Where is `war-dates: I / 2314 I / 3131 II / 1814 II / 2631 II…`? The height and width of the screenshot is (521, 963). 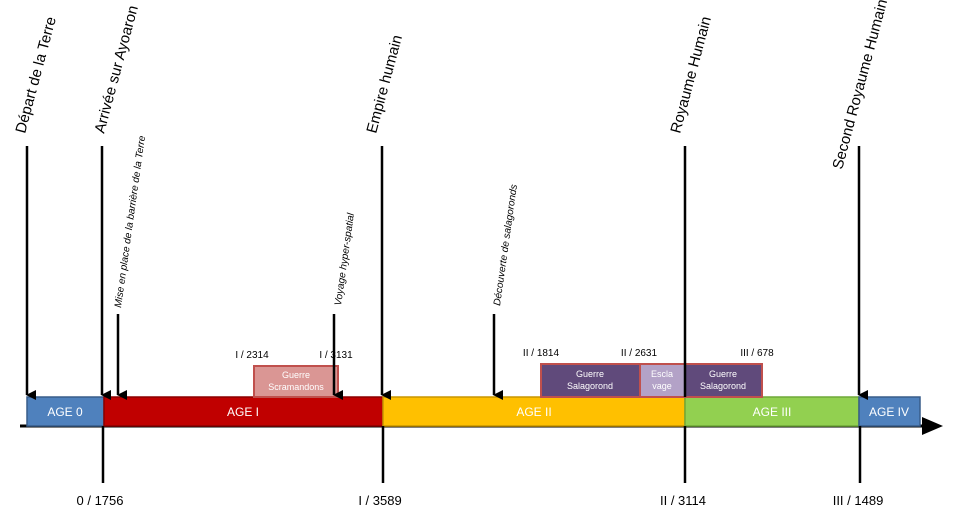 war-dates: I / 2314 I / 3131 II / 1814 II / 2631 II… is located at coordinates (504, 354).